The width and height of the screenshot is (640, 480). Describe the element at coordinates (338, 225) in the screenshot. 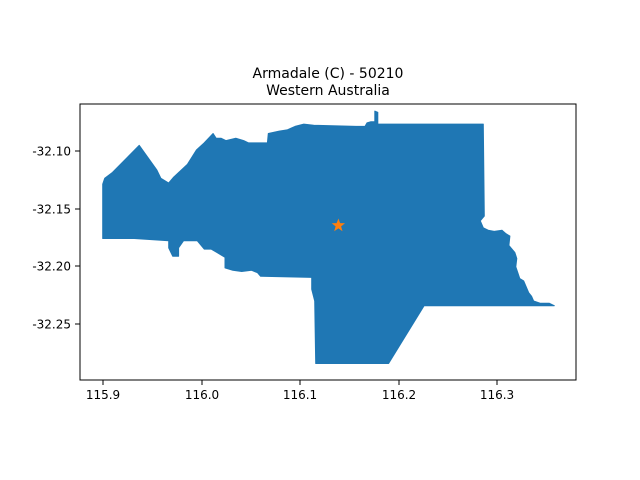

I see `centroid-marker` at that location.